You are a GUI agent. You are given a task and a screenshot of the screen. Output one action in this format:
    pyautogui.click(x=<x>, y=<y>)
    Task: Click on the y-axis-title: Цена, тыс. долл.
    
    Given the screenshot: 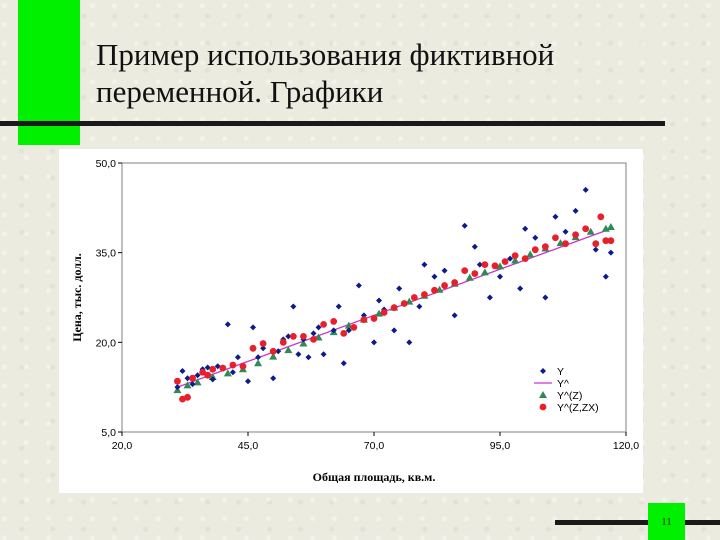 What is the action you would take?
    pyautogui.click(x=77, y=297)
    